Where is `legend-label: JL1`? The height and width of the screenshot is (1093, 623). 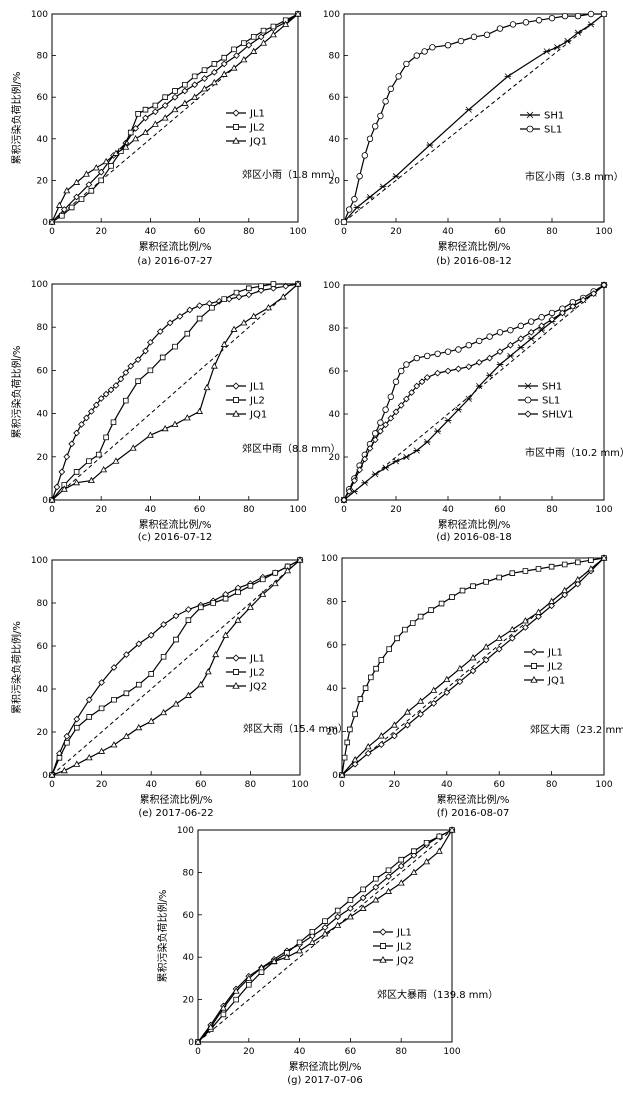
legend-label: JL1 is located at coordinates (404, 933).